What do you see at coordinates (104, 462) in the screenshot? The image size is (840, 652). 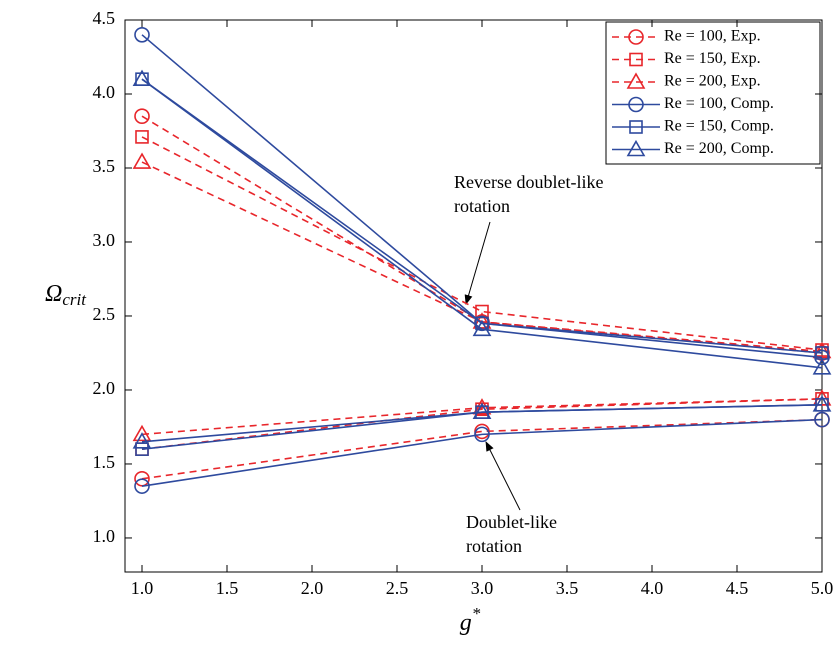 I see `y-tick-label: 1.5` at bounding box center [104, 462].